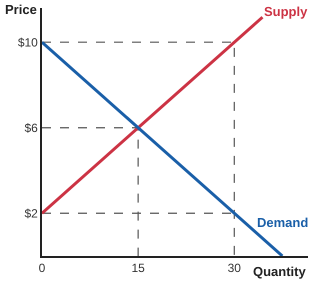 The width and height of the screenshot is (317, 285). Describe the element at coordinates (31, 127) in the screenshot. I see `y-tick-label: $6` at that location.